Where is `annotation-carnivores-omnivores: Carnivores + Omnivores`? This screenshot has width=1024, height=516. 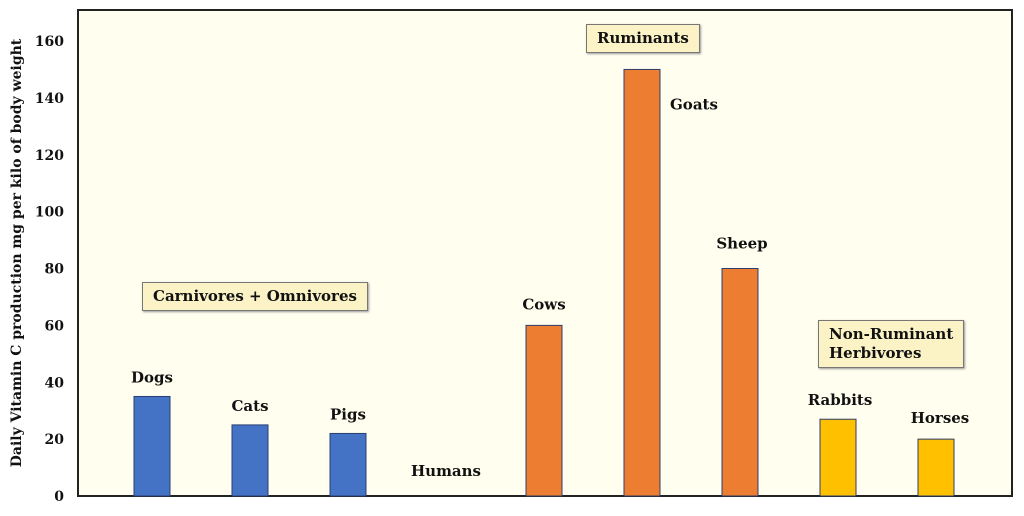
annotation-carnivores-omnivores: Carnivores + Omnivores is located at coordinates (255, 296).